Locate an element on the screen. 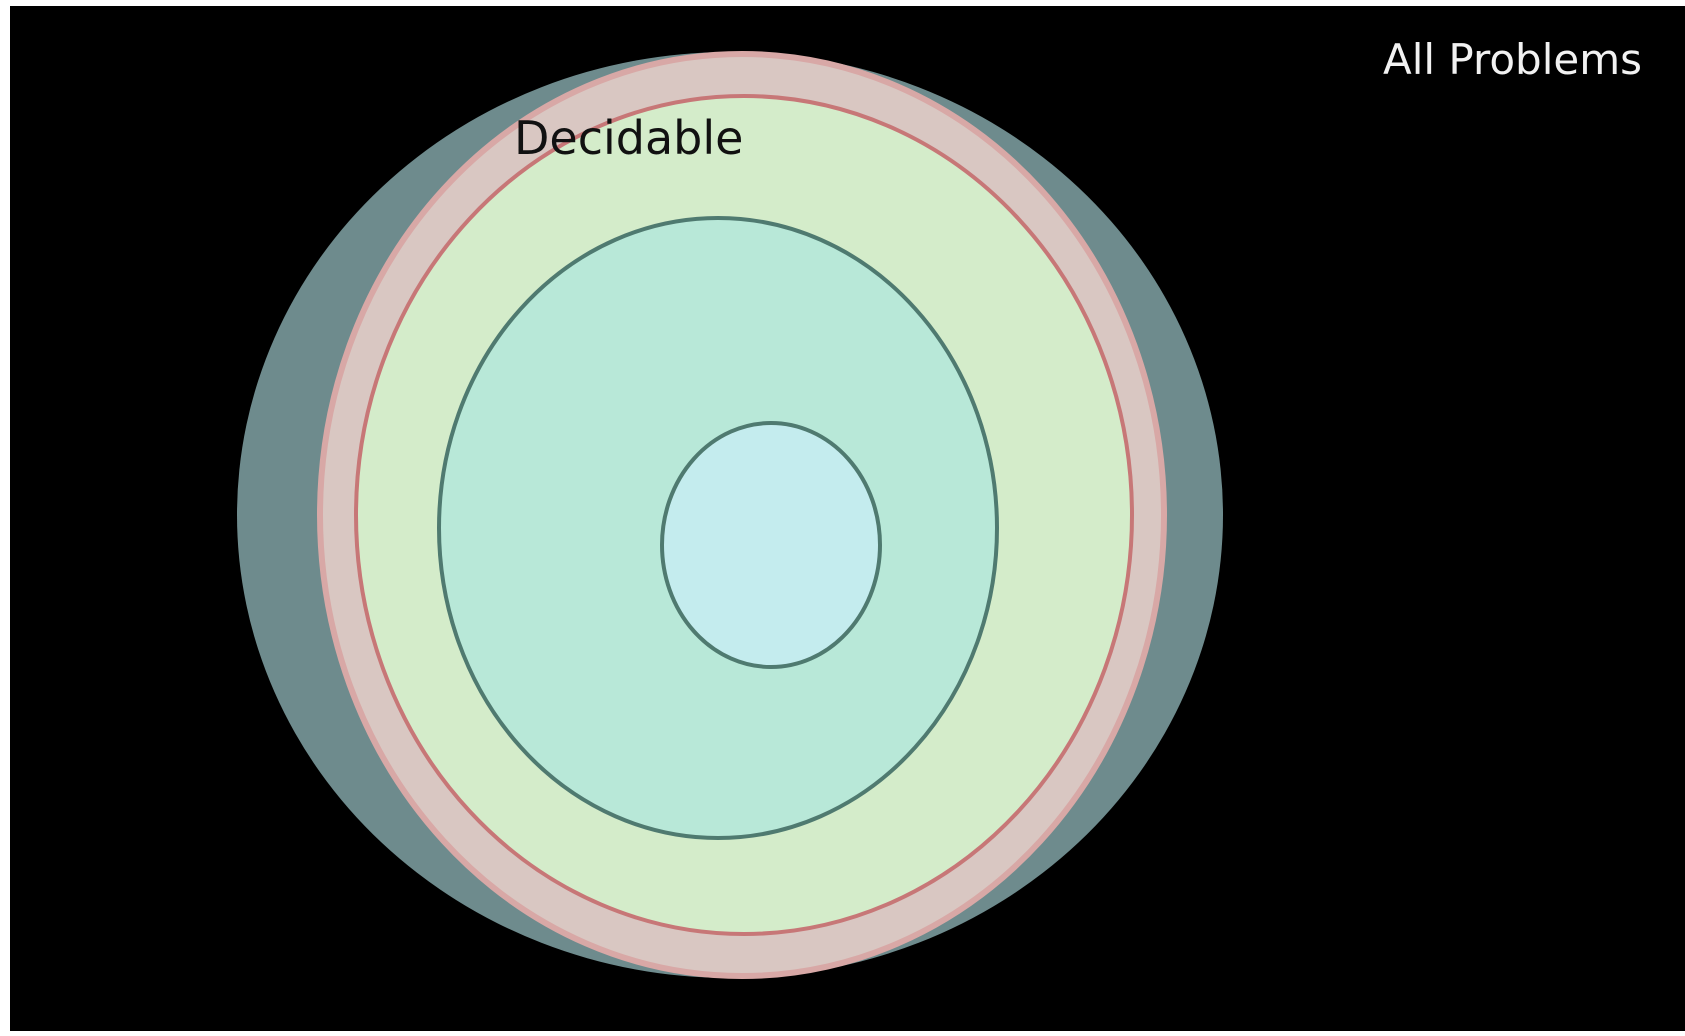  all-problems-label: All Problems is located at coordinates (1512, 59).